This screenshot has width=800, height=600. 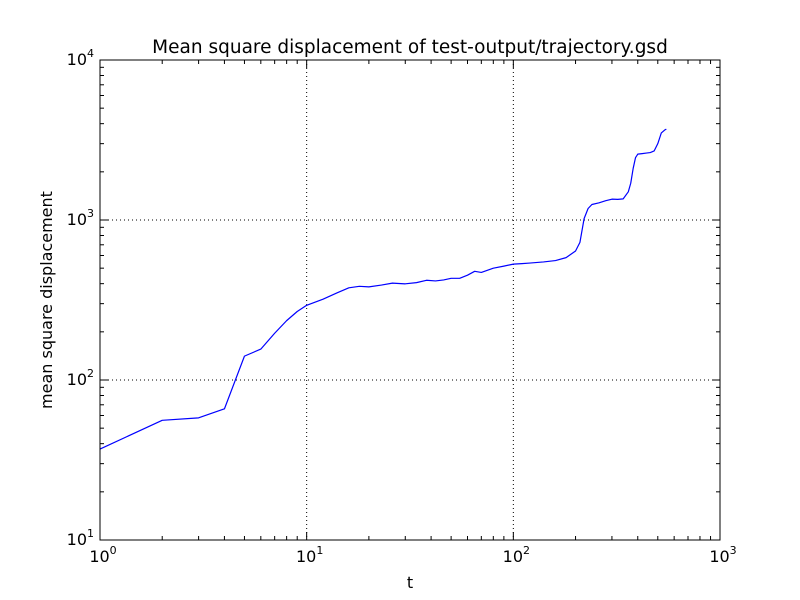 What do you see at coordinates (80, 378) in the screenshot?
I see `y-tick-label: 10²` at bounding box center [80, 378].